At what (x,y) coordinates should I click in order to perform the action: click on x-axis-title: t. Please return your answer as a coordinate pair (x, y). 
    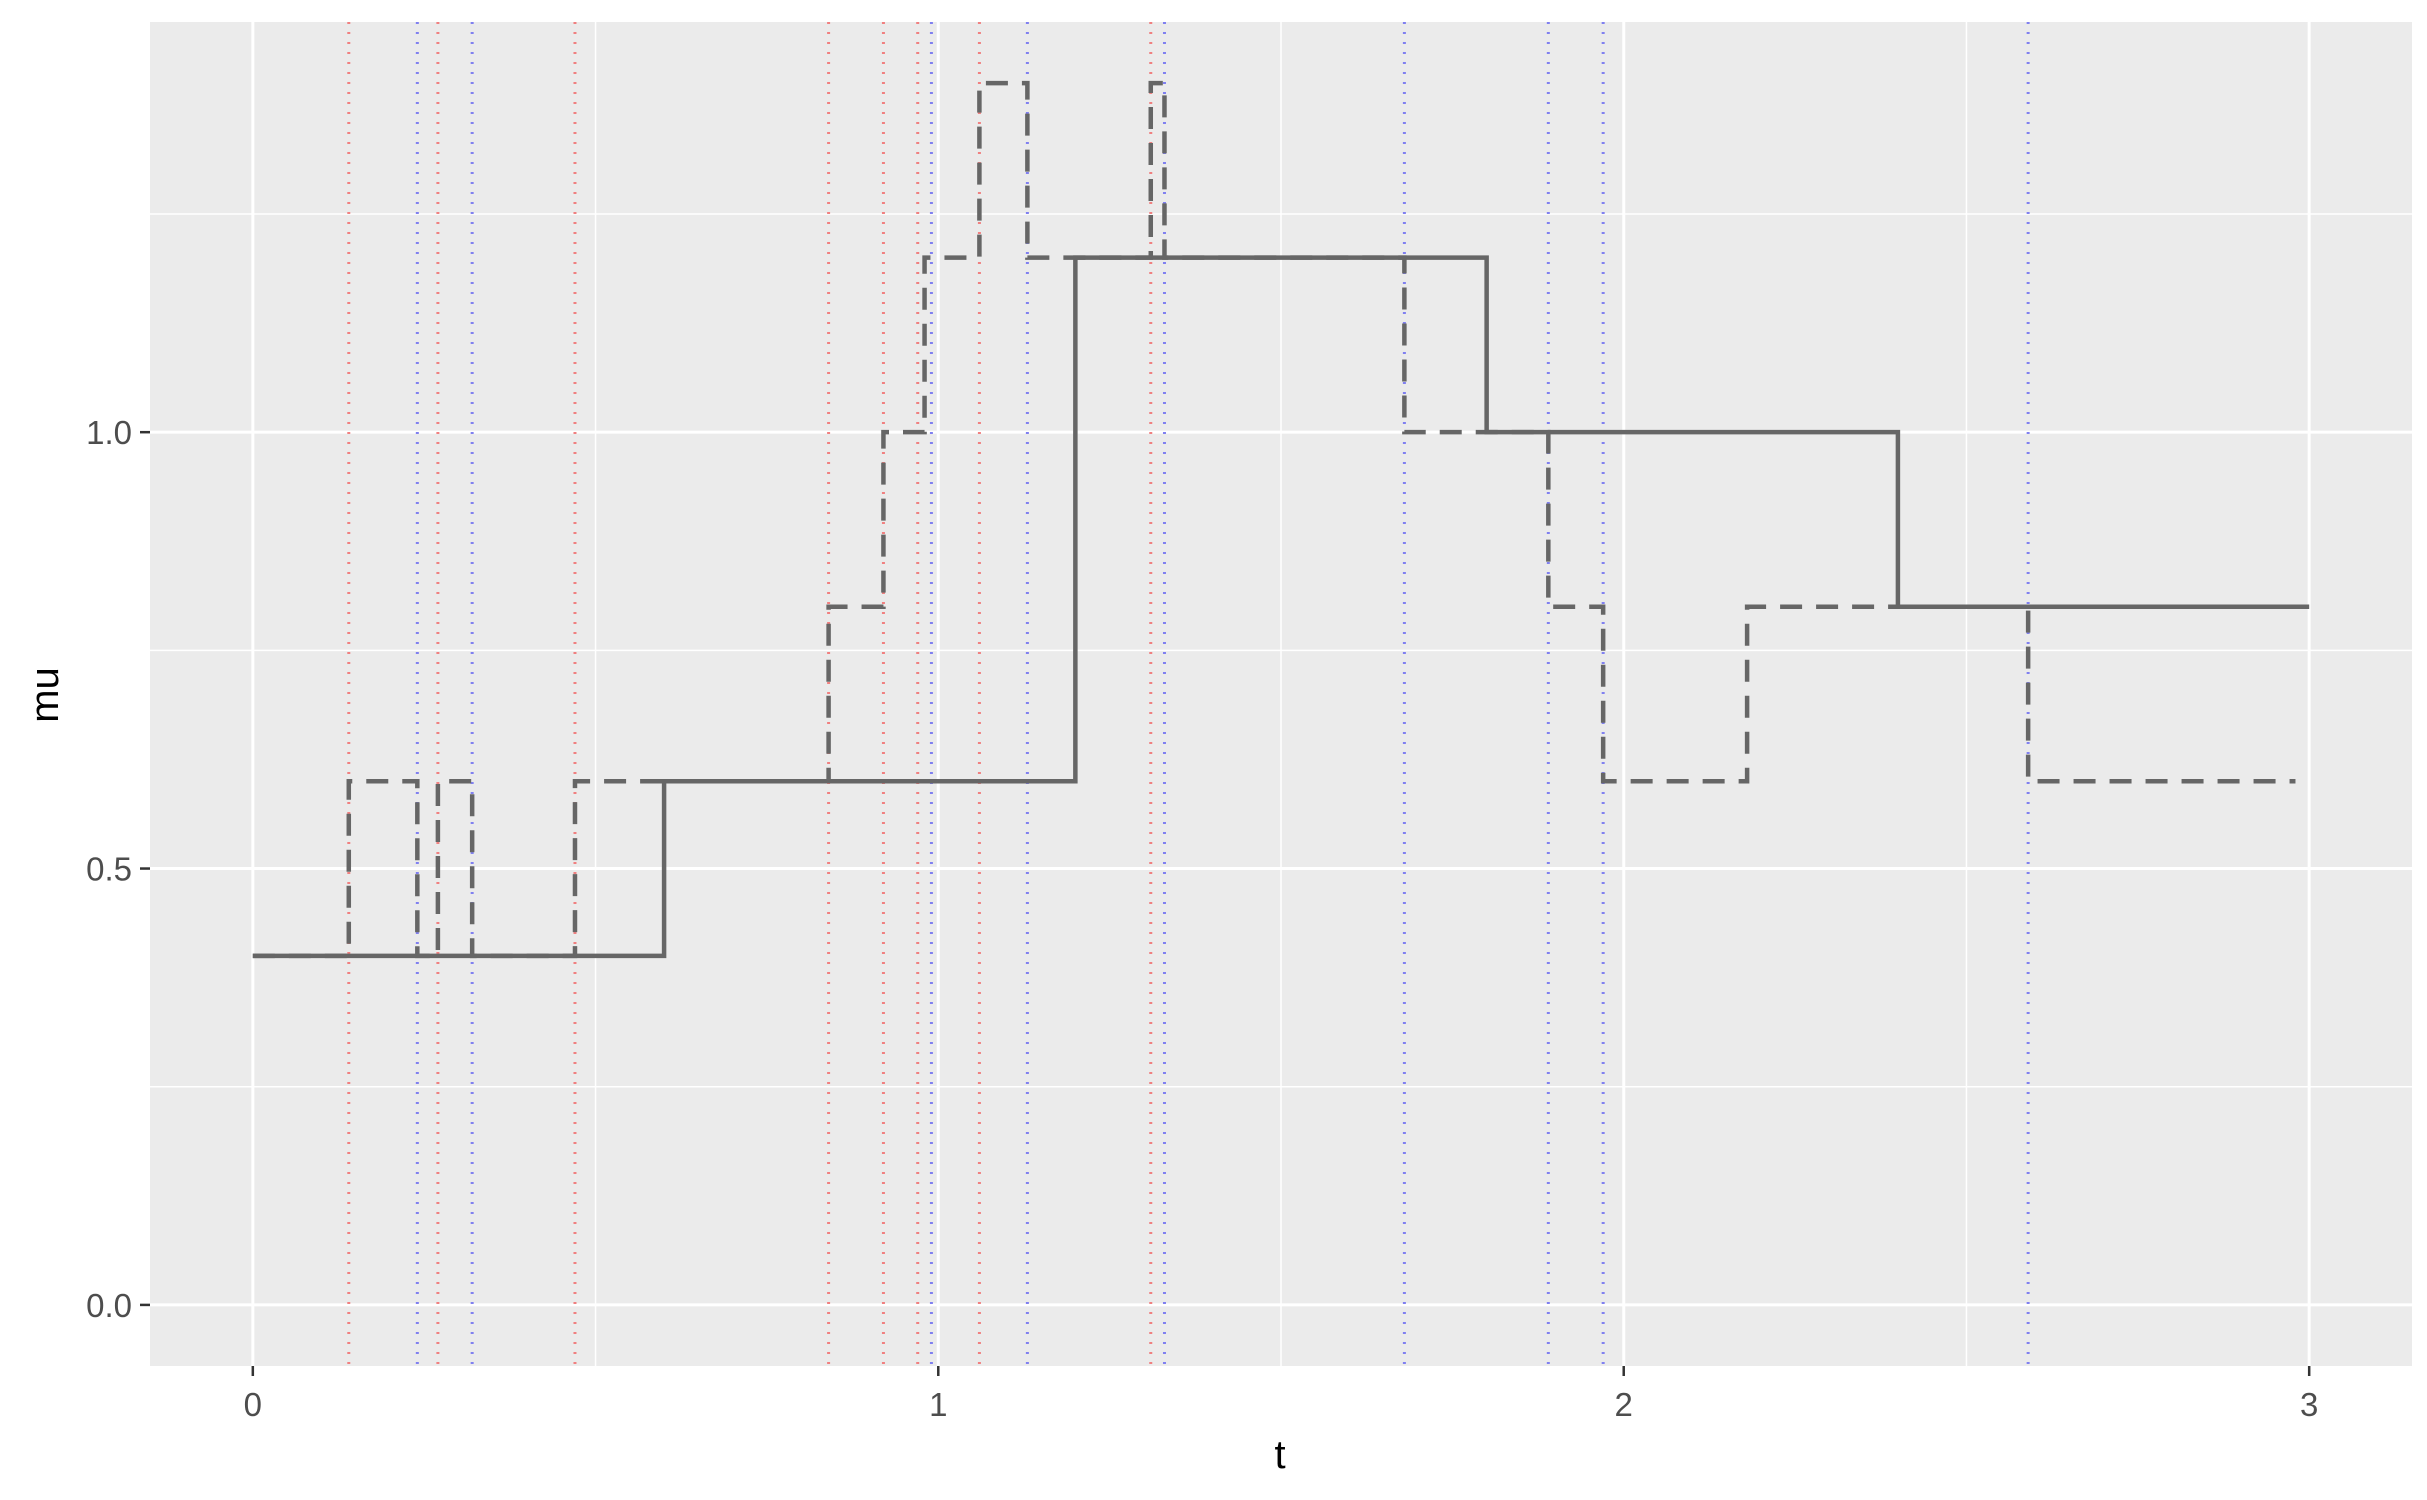
    Looking at the image, I should click on (1279, 1455).